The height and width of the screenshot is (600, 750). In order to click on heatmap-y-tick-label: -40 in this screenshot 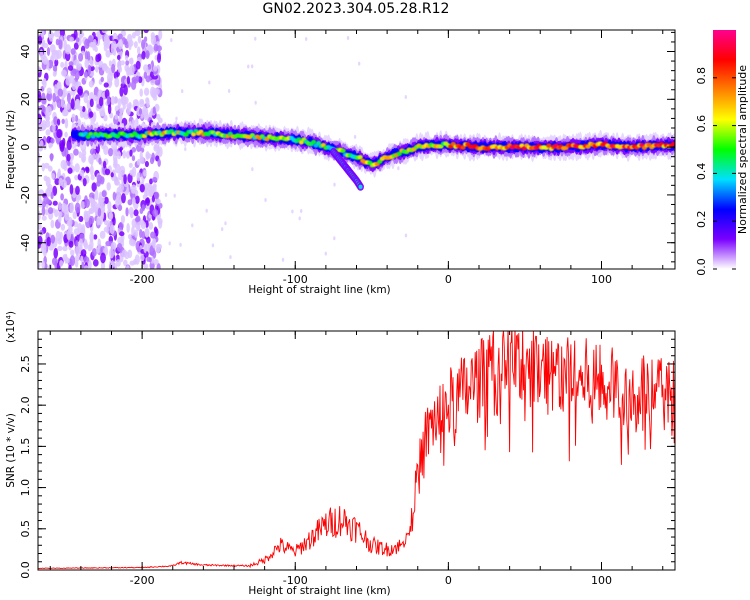, I will do `click(25, 243)`.